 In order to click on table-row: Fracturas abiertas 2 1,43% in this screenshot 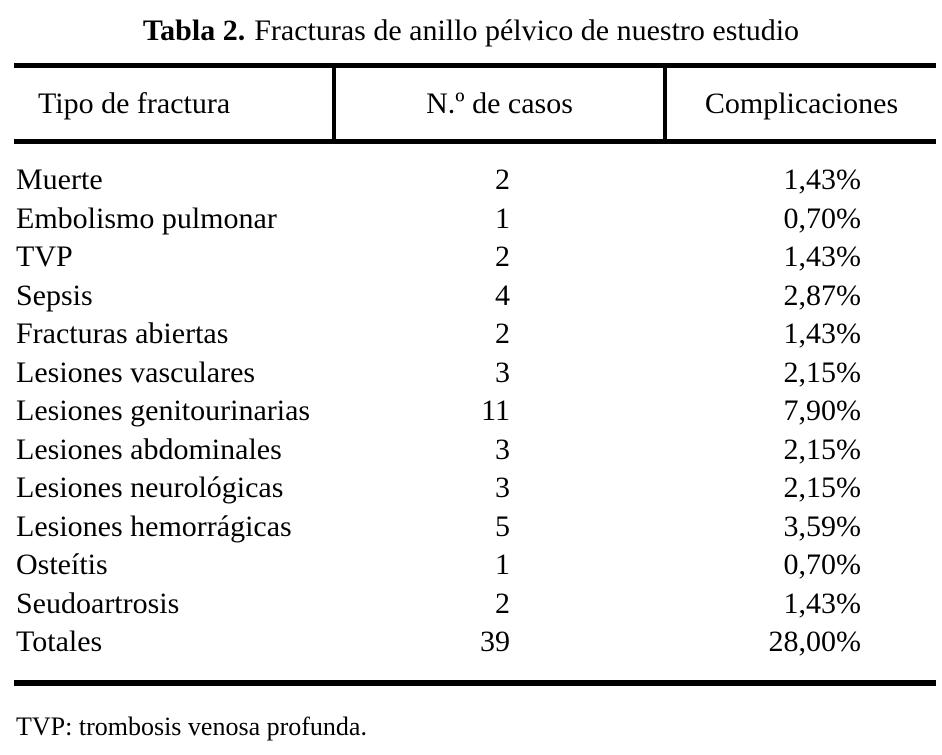, I will do `click(475, 334)`.